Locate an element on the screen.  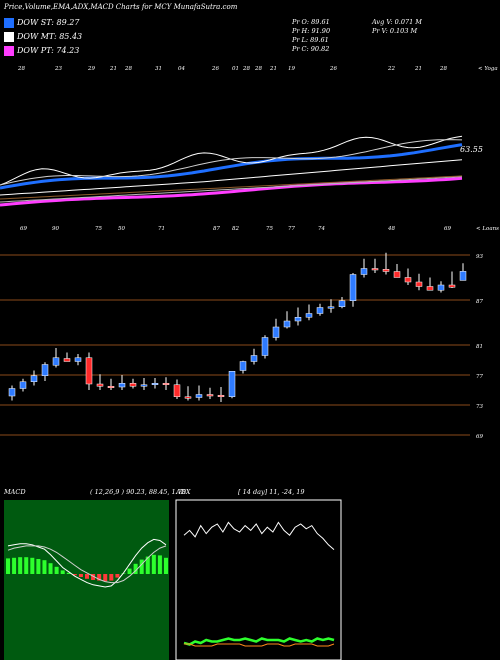
legend-label-st: DOW ST: 89.27 is located at coordinates (48, 22).